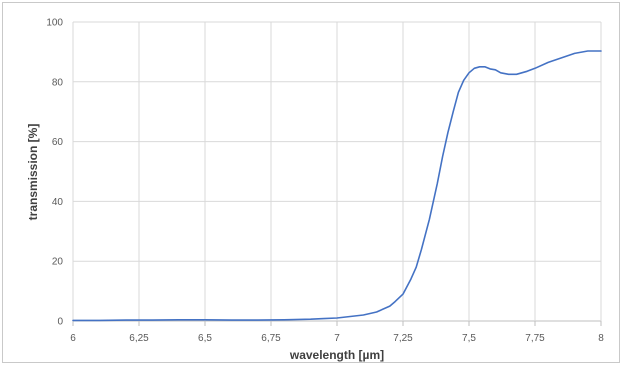 Image resolution: width=624 pixels, height=367 pixels. What do you see at coordinates (469, 338) in the screenshot?
I see `x-tick-label: 7,5` at bounding box center [469, 338].